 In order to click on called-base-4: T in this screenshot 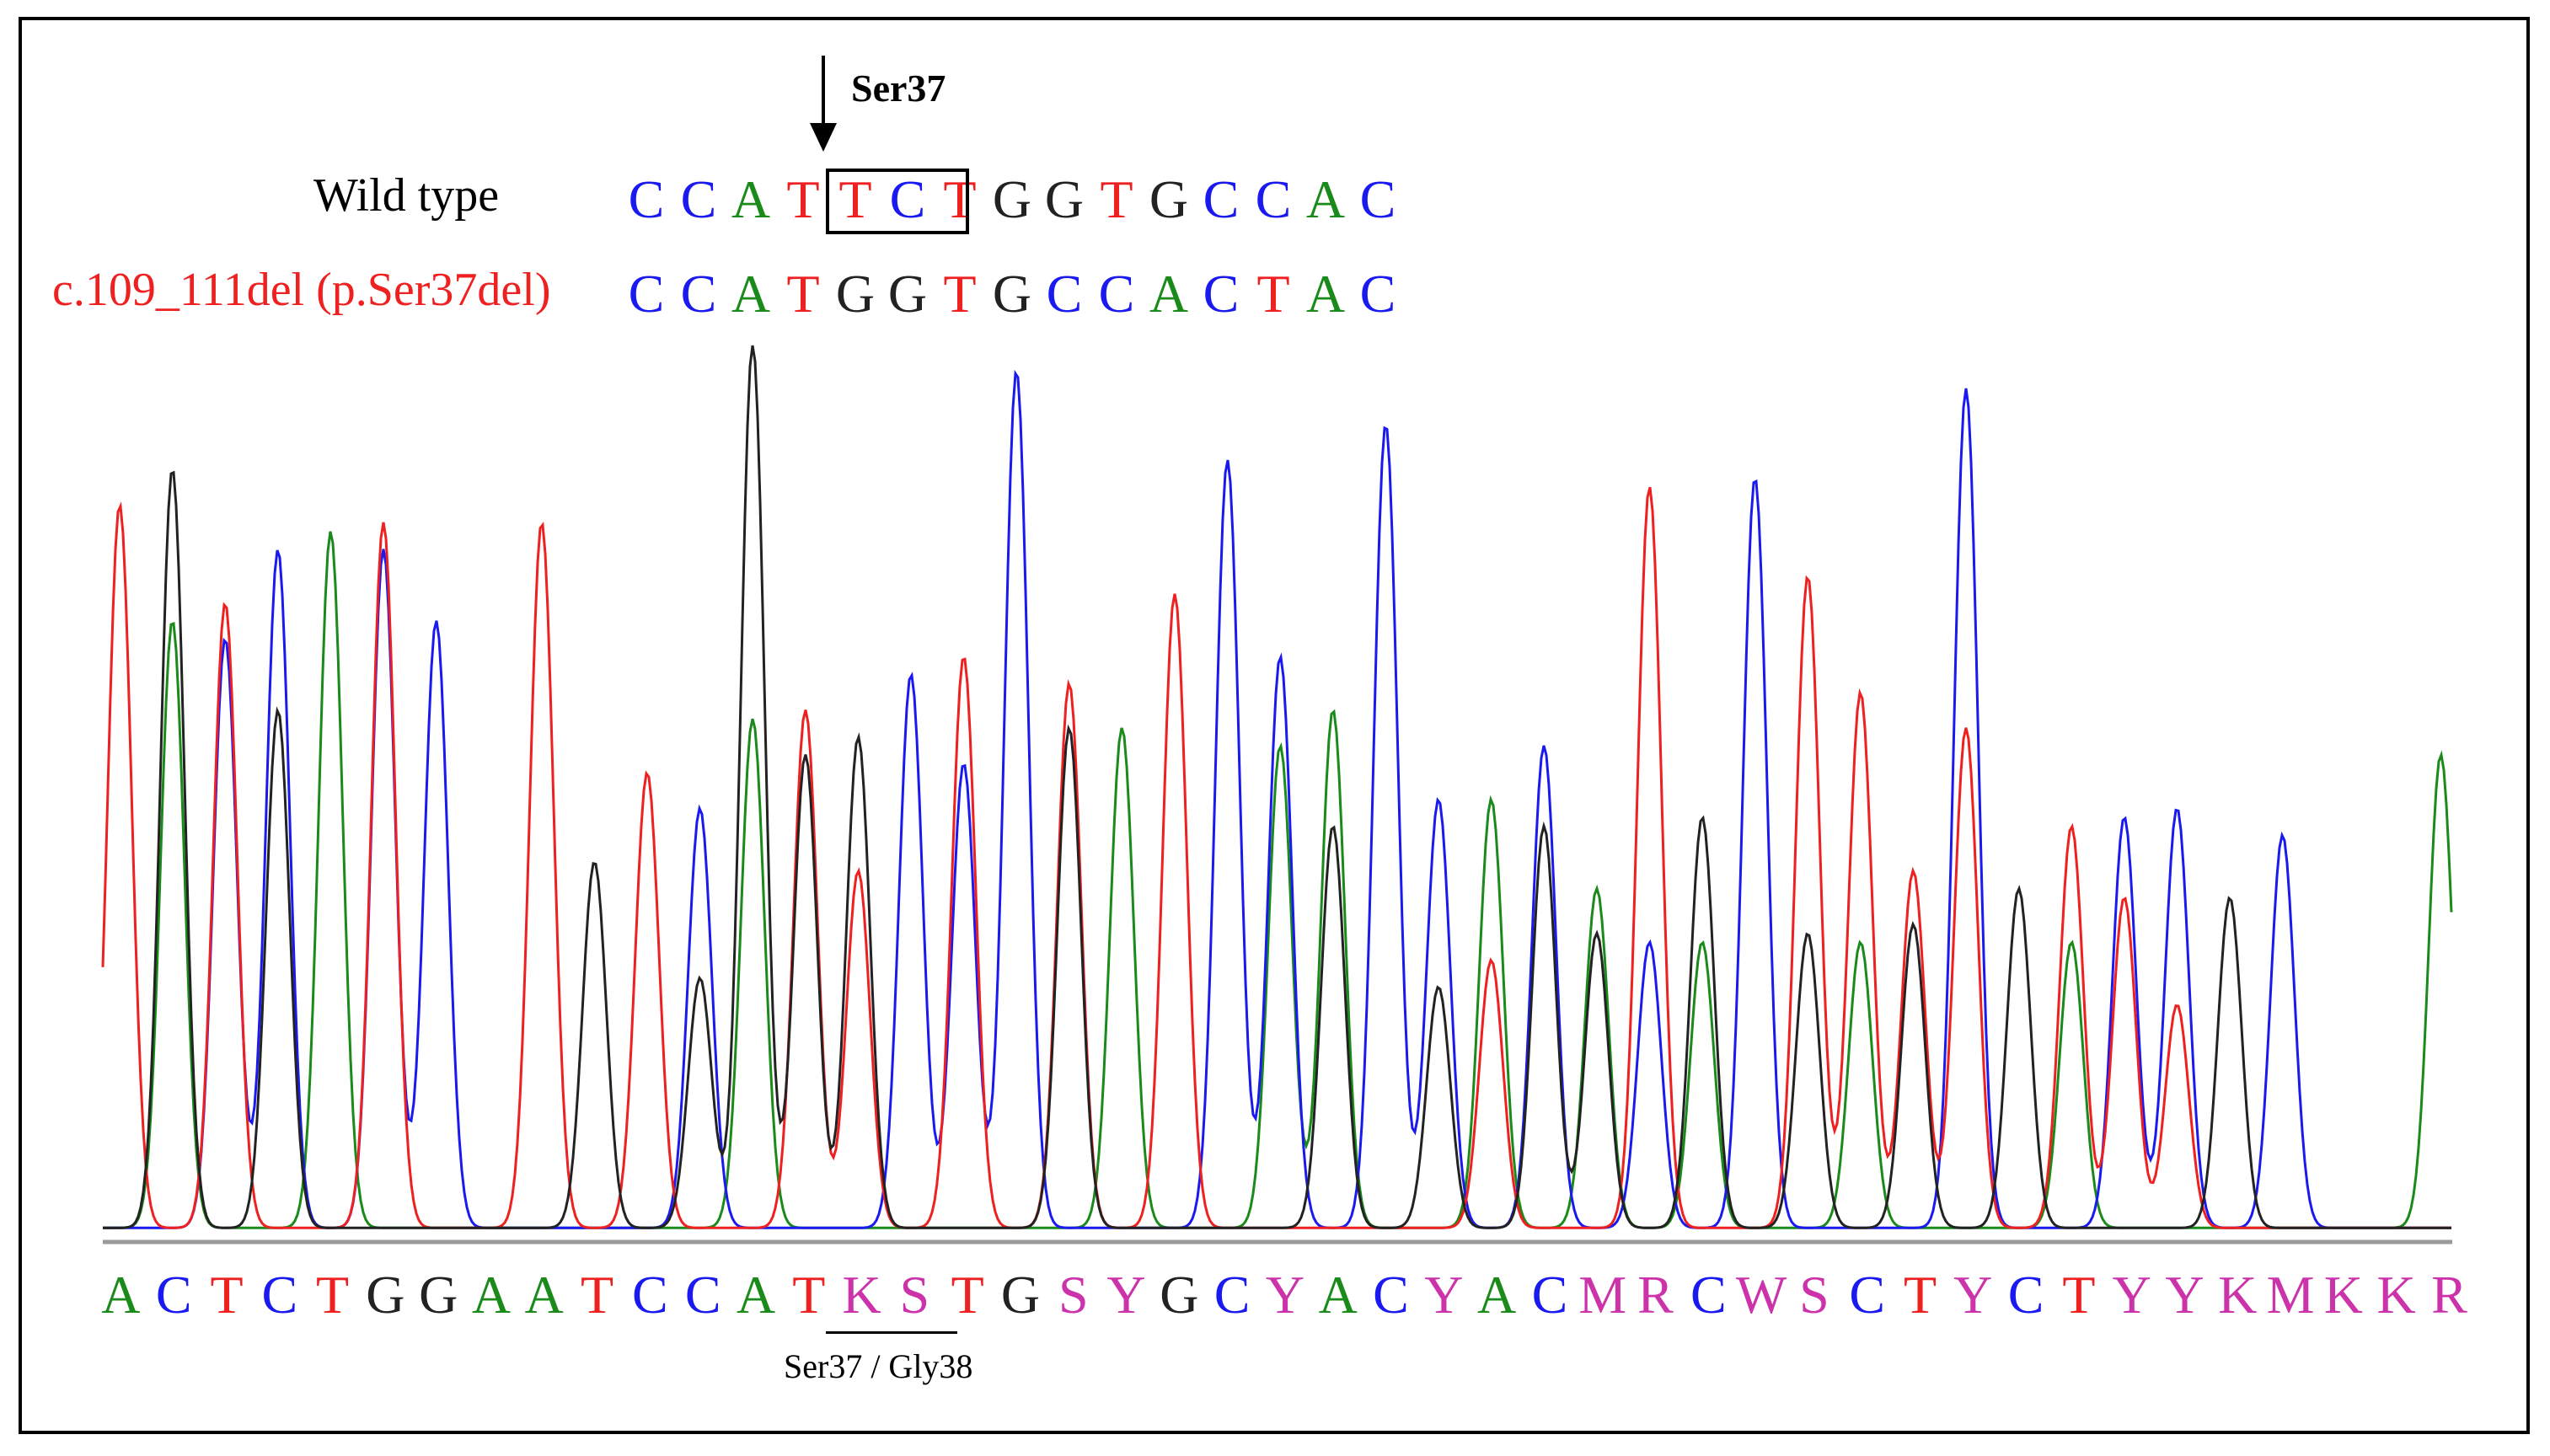, I will do `click(333, 1295)`.